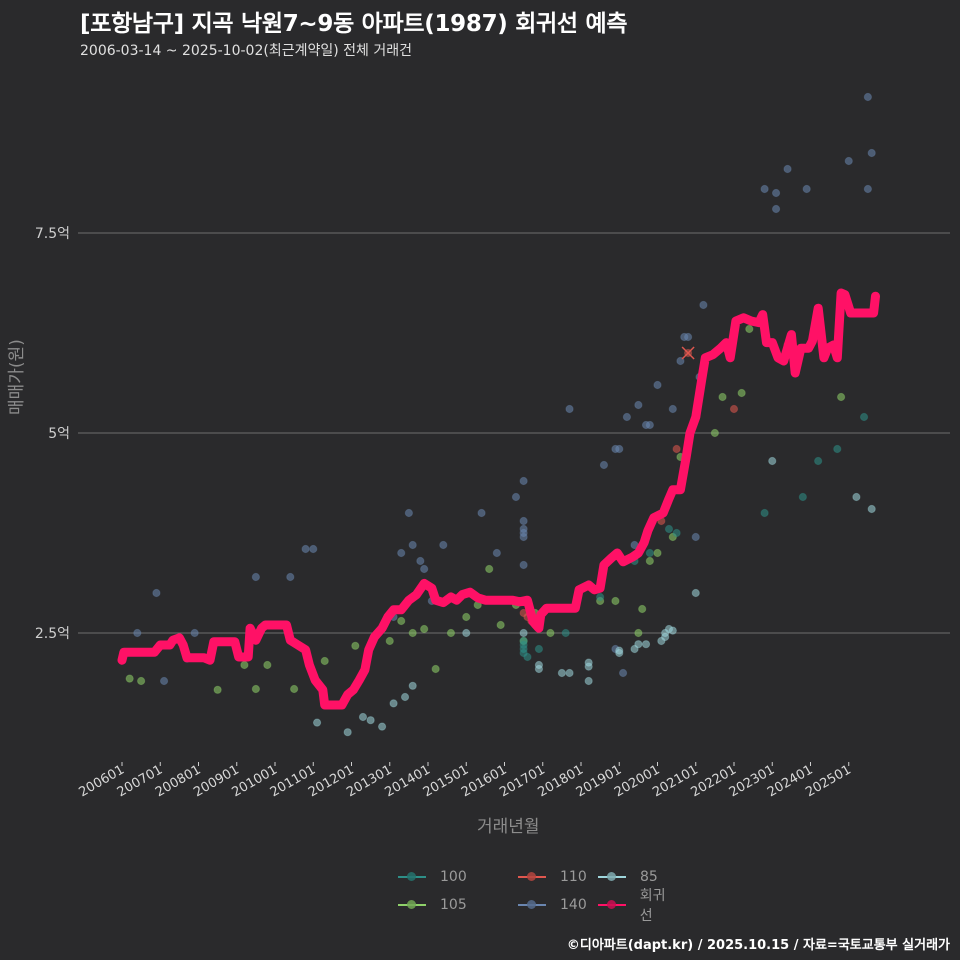 The width and height of the screenshot is (960, 960). Describe the element at coordinates (453, 877) in the screenshot. I see `legend-label: 100` at that location.